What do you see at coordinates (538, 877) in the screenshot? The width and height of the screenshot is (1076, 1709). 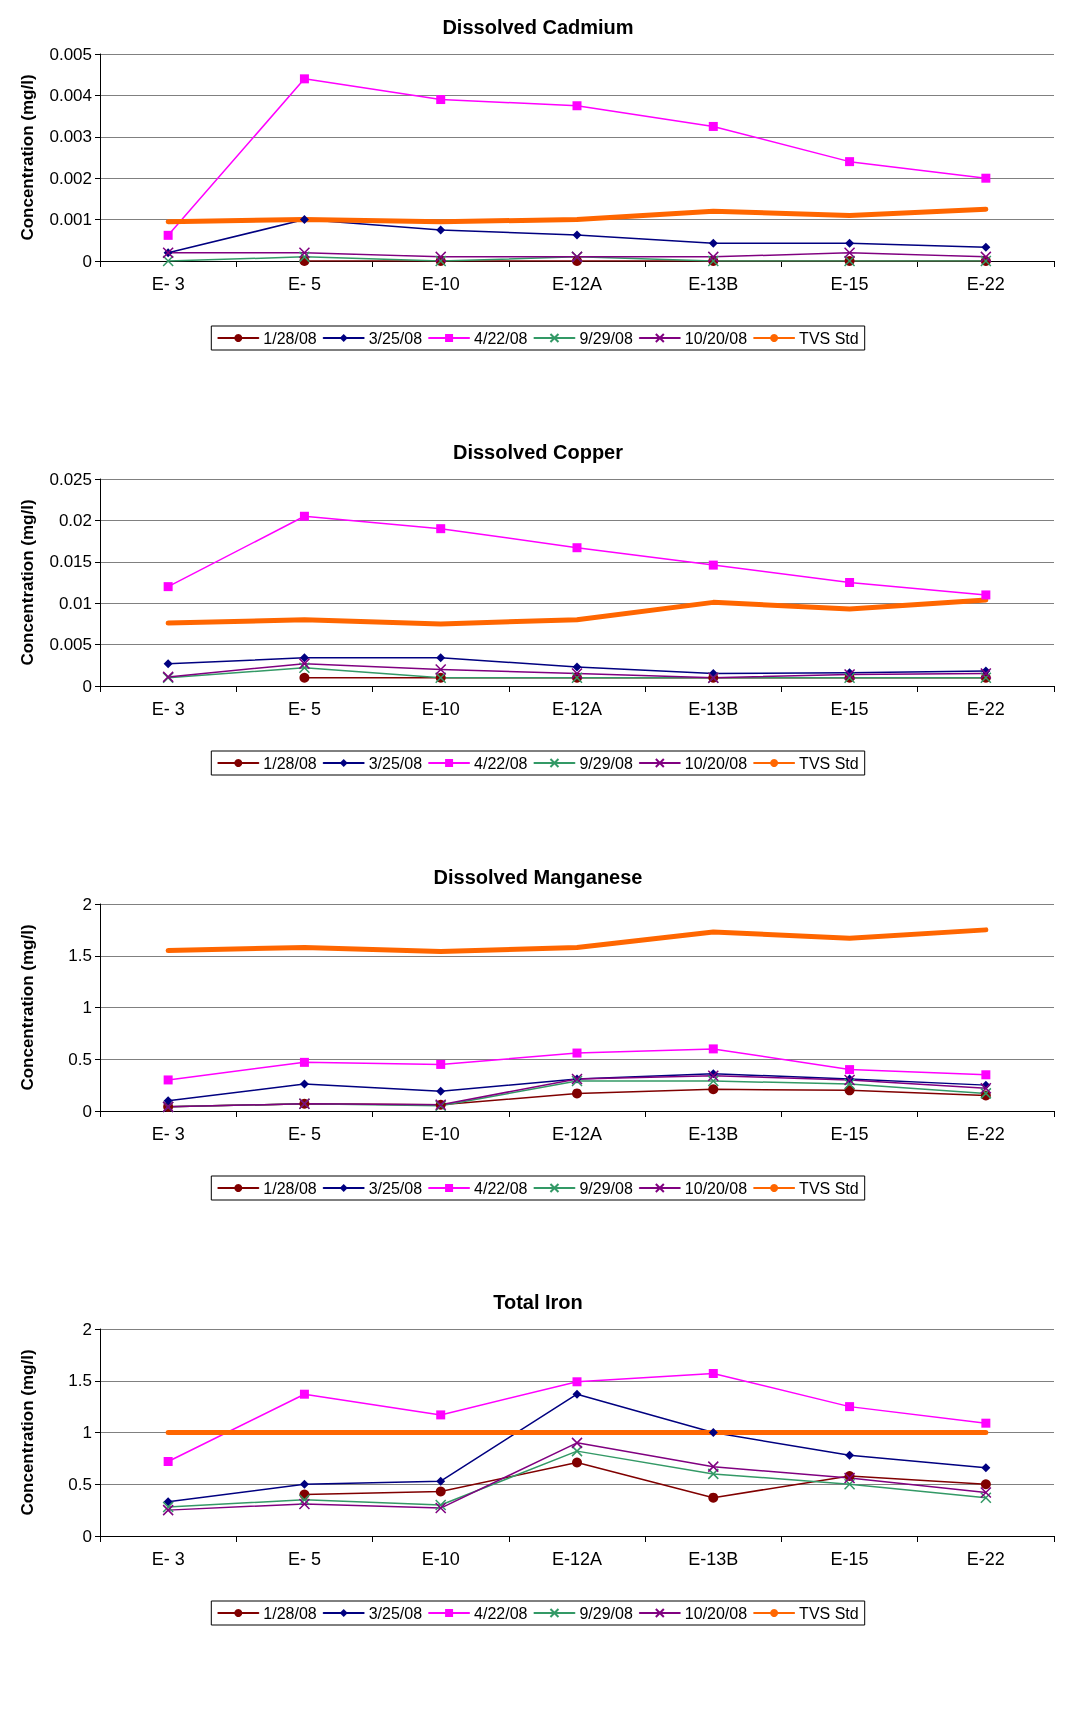 I see `chart-title: Dissolved Manganese` at bounding box center [538, 877].